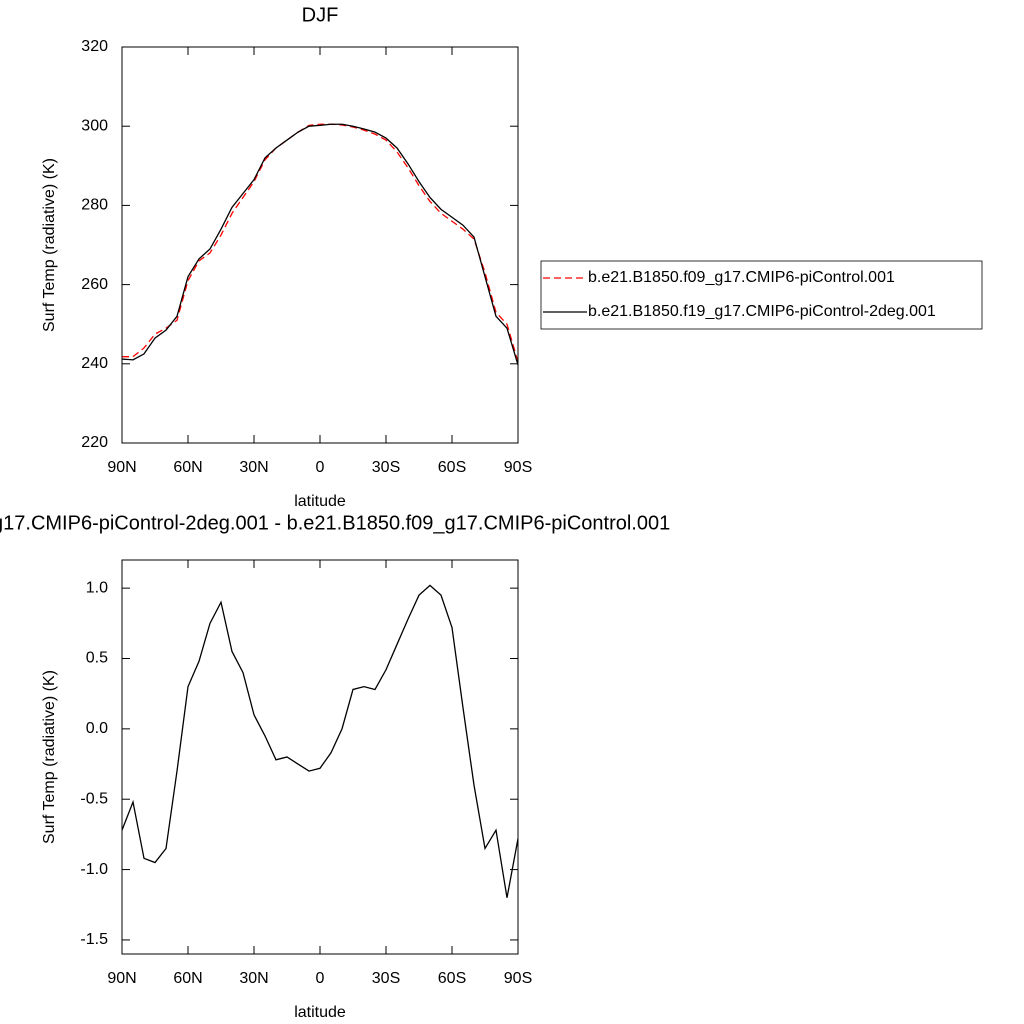 The width and height of the screenshot is (1024, 1024). I want to click on y-tick-label: 220, so click(94, 442).